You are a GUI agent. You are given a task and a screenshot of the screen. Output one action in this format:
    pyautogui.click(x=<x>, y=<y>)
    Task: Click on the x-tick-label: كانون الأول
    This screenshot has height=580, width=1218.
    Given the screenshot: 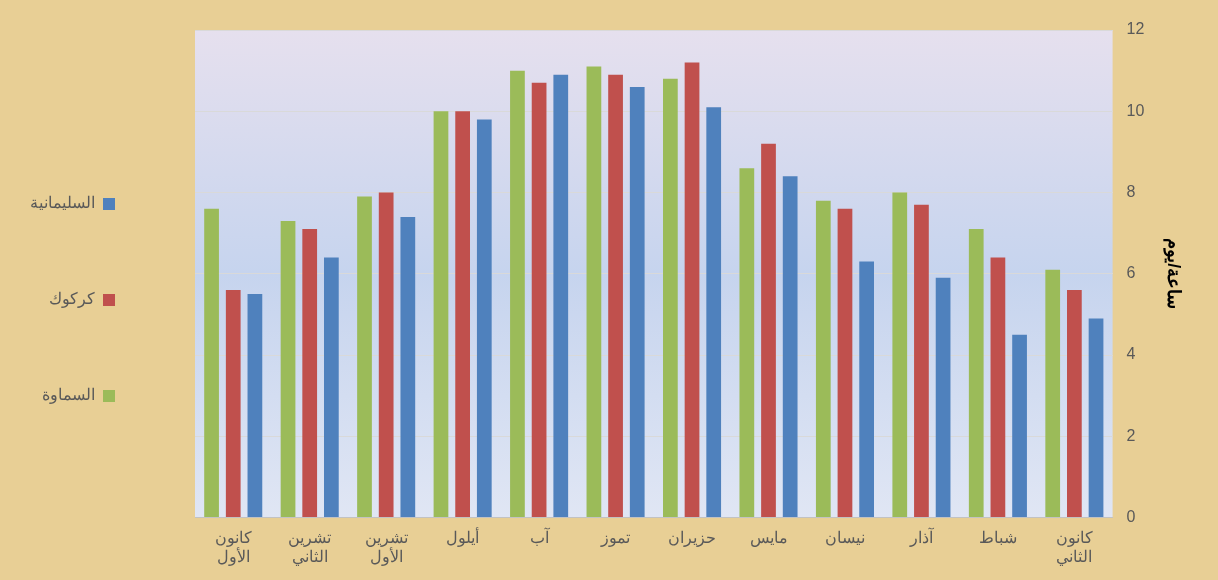 What is the action you would take?
    pyautogui.click(x=233, y=547)
    